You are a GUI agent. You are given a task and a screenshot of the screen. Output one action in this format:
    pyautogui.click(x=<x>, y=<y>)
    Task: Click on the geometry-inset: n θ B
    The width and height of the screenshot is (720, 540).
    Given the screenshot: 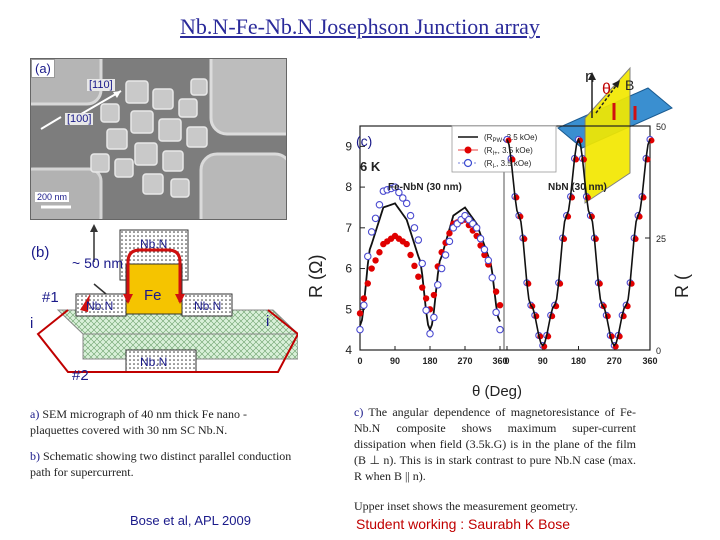 What is the action you would take?
    pyautogui.click(x=615, y=135)
    